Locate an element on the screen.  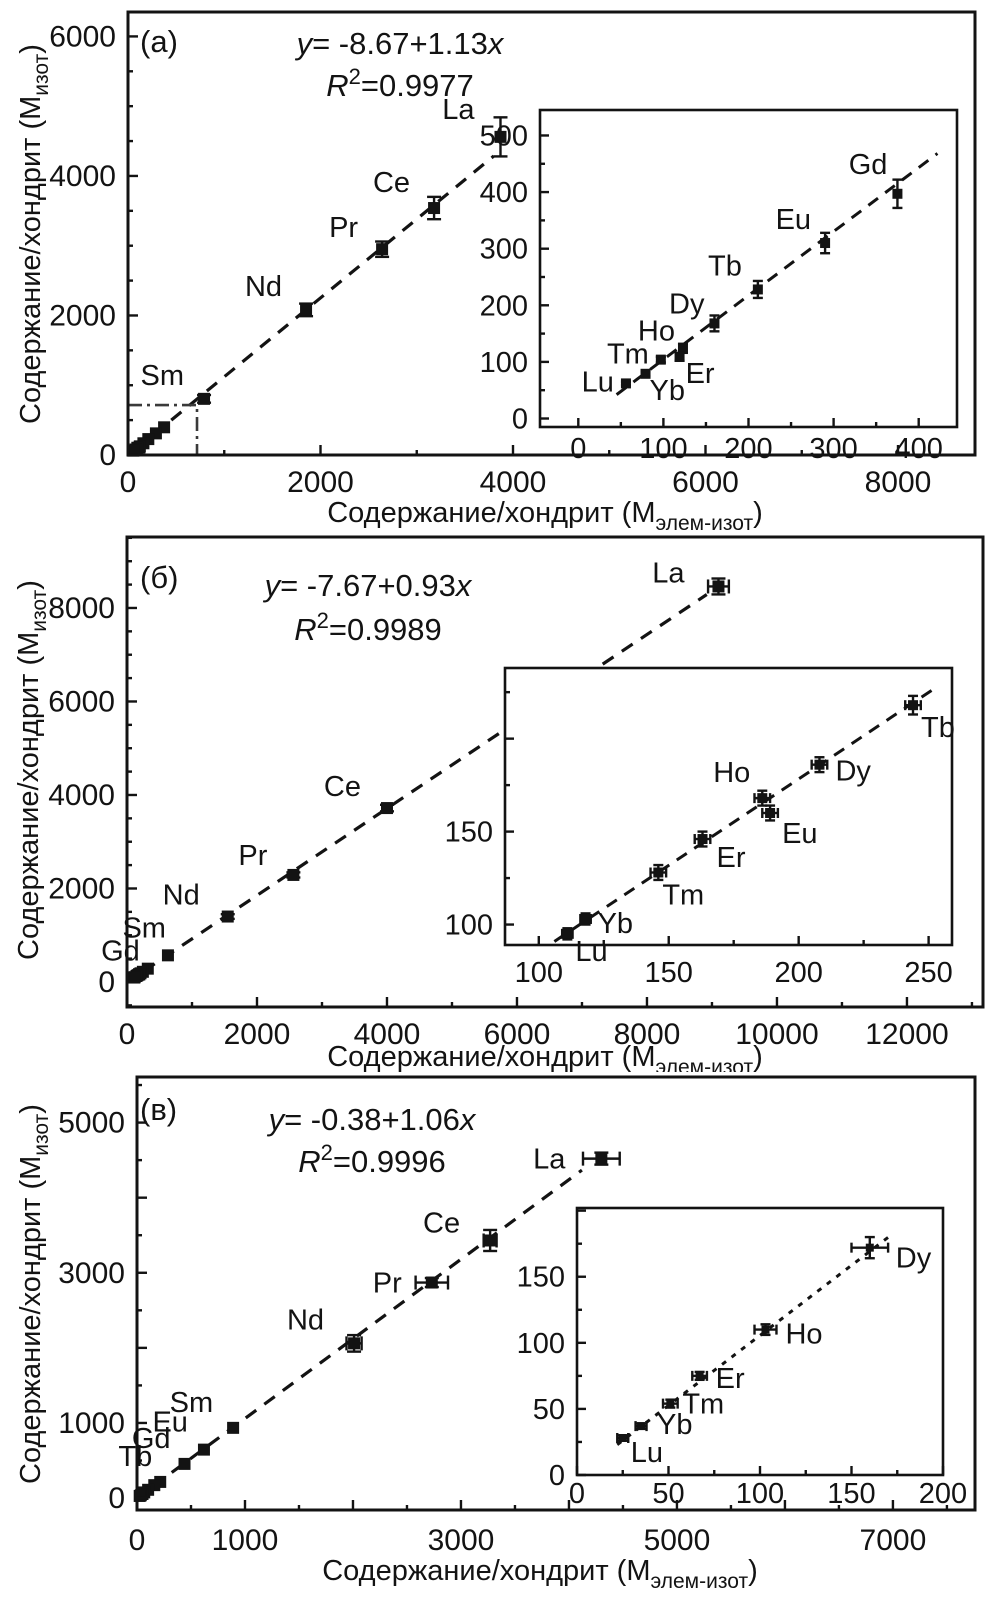
y-tick-label: 4000 is located at coordinates (81, 795).